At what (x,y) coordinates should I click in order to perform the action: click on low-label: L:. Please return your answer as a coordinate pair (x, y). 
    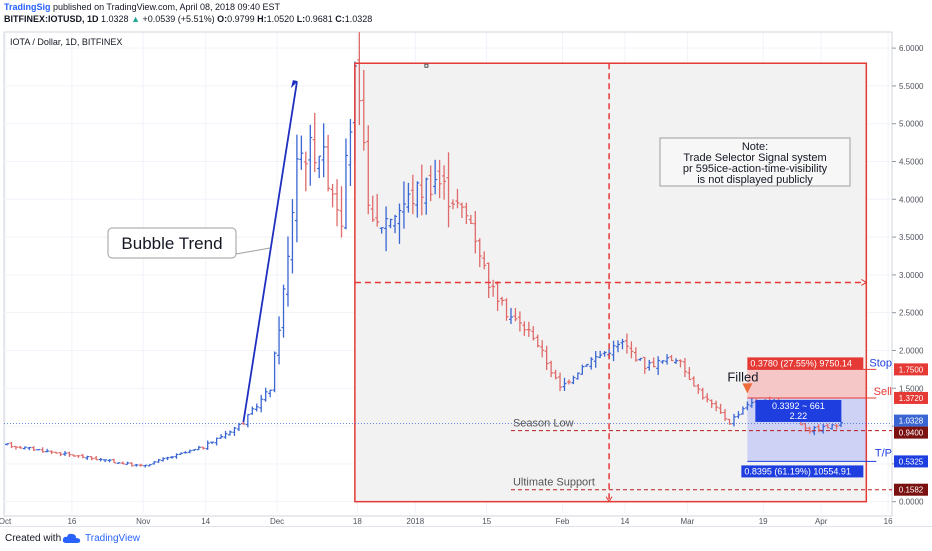
    Looking at the image, I should click on (301, 19).